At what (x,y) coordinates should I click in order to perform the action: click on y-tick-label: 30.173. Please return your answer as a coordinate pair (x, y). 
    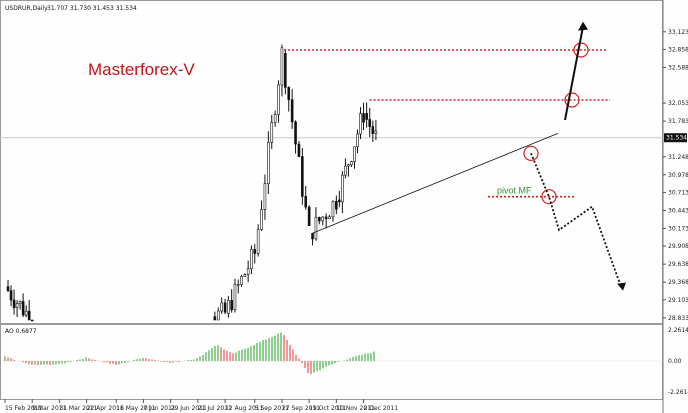
    Looking at the image, I should click on (678, 228).